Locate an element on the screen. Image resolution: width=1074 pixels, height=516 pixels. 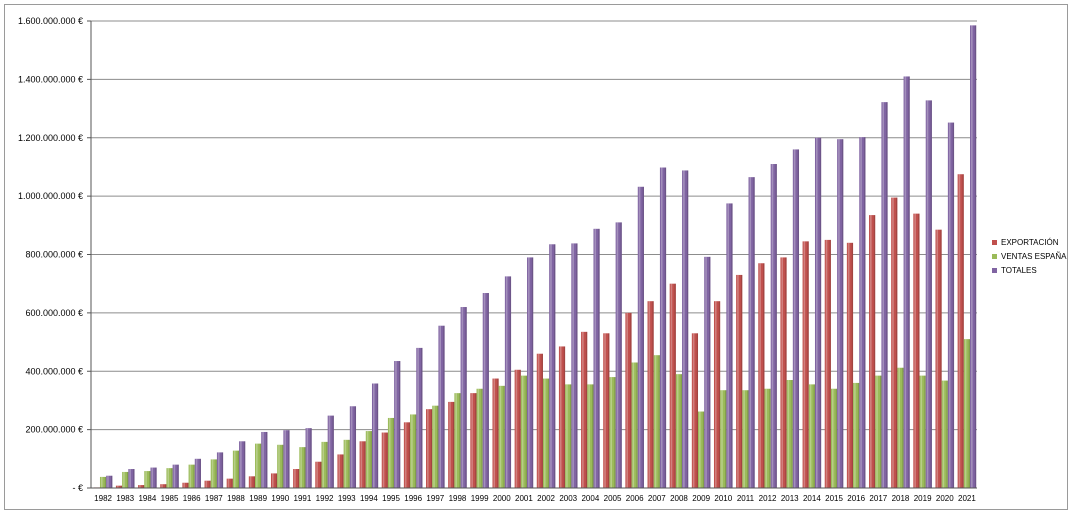
x-tick-label: 2008 is located at coordinates (679, 498).